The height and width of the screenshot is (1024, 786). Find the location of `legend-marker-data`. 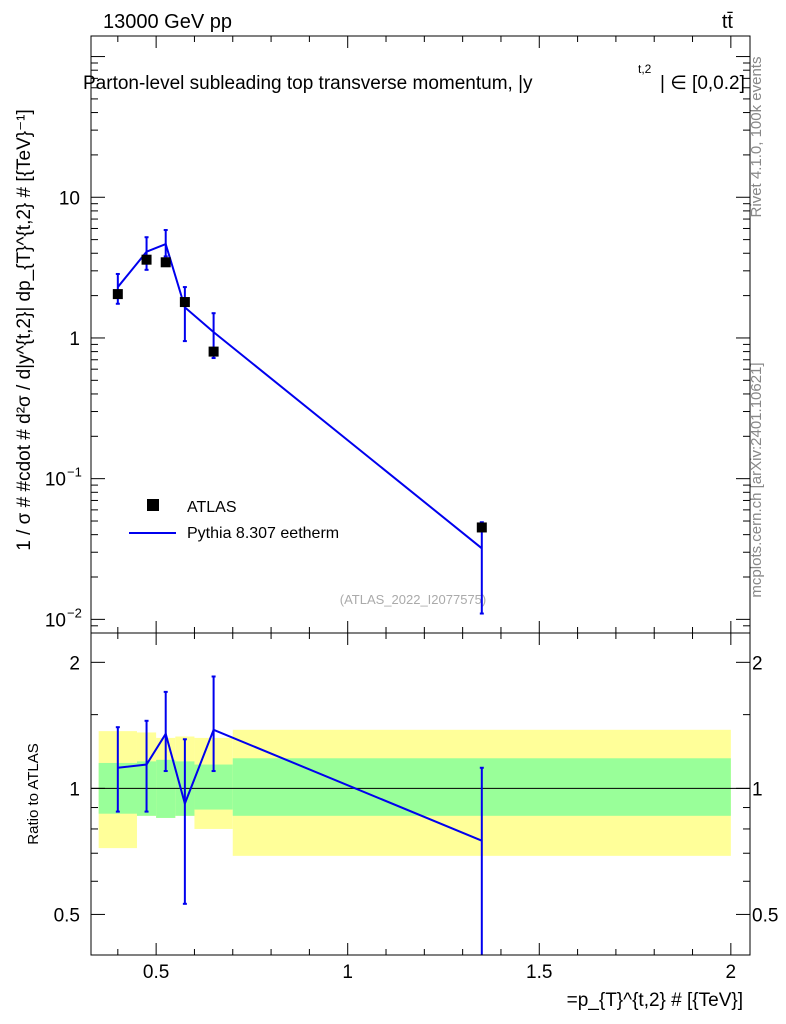

legend-marker-data is located at coordinates (153, 505).